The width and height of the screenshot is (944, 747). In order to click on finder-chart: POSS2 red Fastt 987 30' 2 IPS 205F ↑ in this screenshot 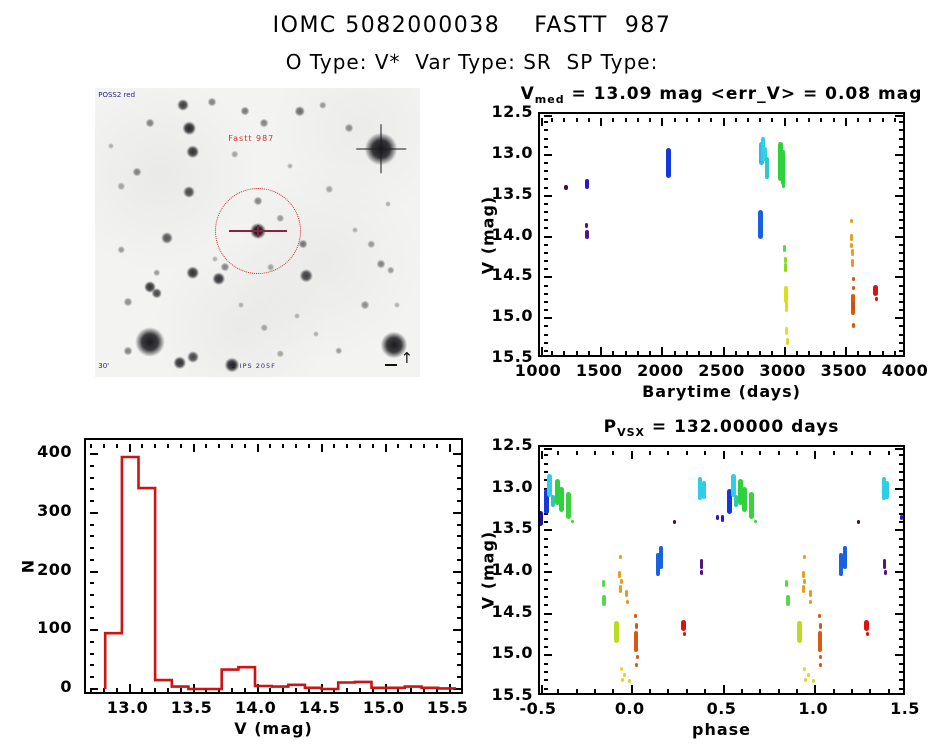, I will do `click(257, 232)`.